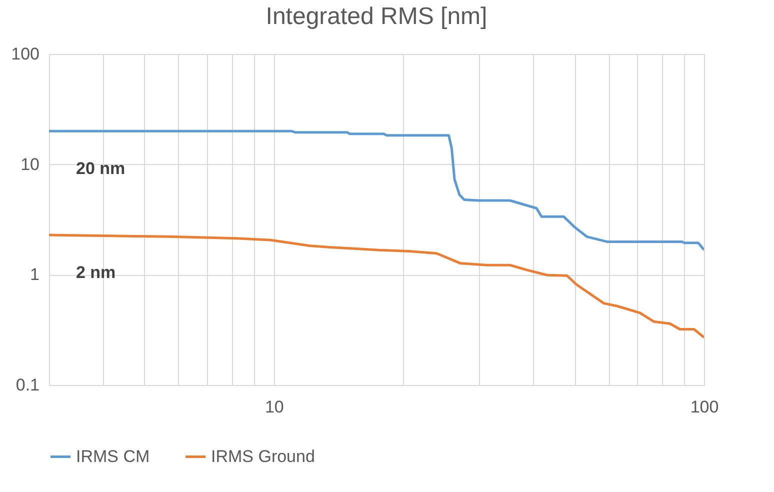 The image size is (774, 492). Describe the element at coordinates (28, 385) in the screenshot. I see `y-tick-label: 0.1` at that location.